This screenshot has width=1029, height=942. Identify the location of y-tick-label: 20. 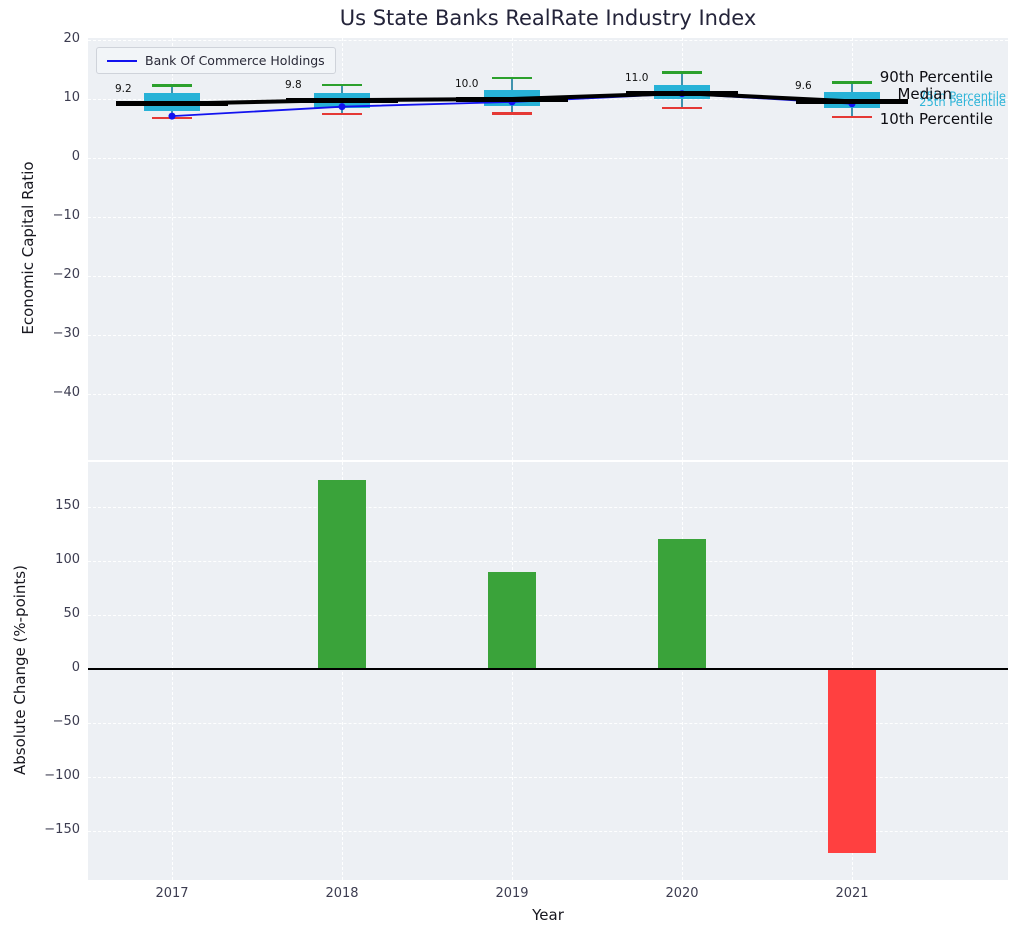
(71, 38).